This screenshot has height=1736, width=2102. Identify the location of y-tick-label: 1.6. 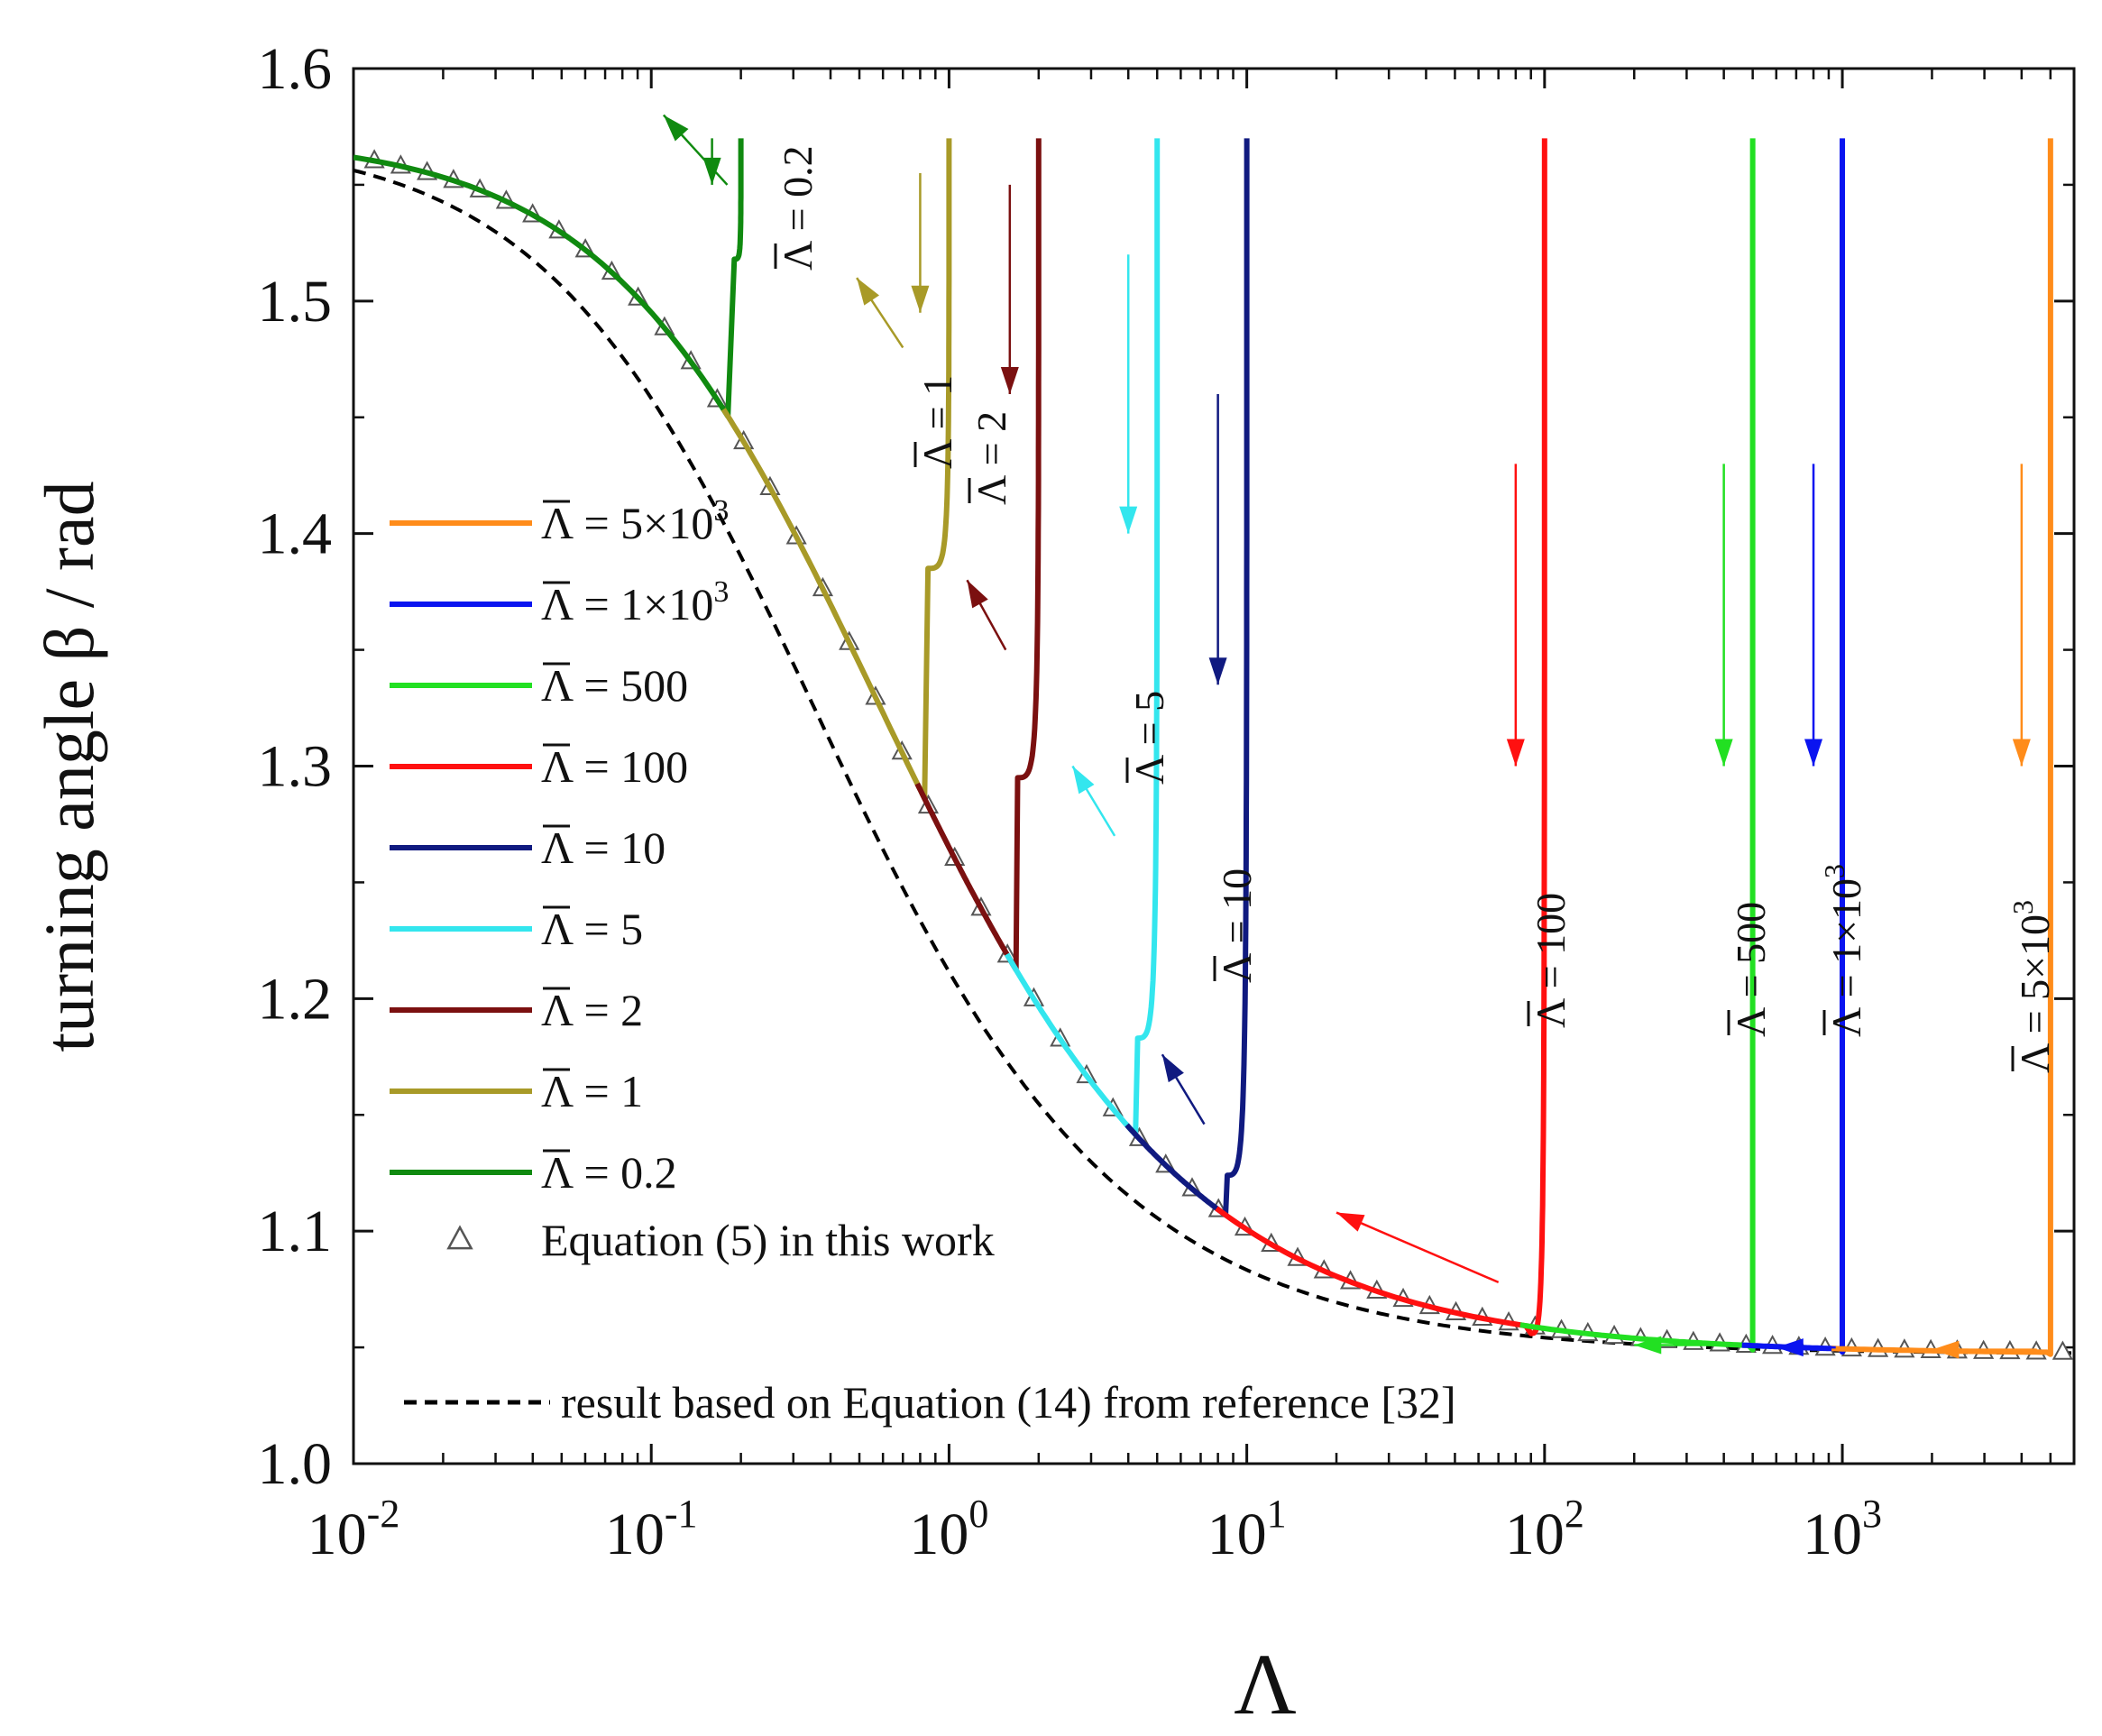
(295, 69).